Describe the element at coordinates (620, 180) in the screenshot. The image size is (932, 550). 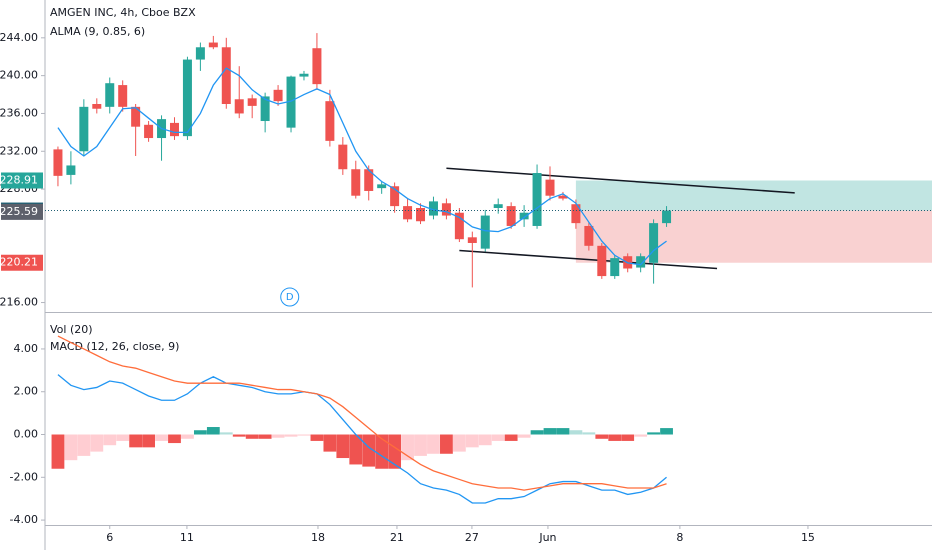
I see `trend-line` at that location.